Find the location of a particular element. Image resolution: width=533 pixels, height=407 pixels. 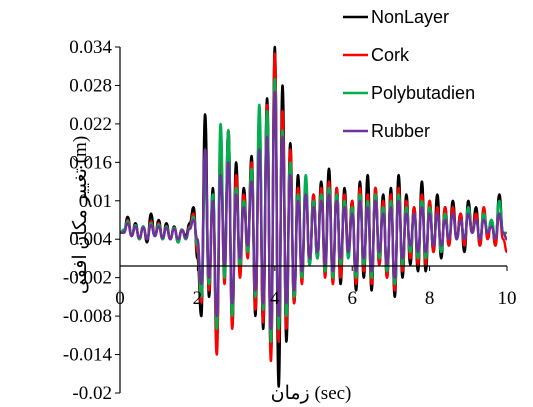

y-tick-label: 0.028 is located at coordinates (90, 85).